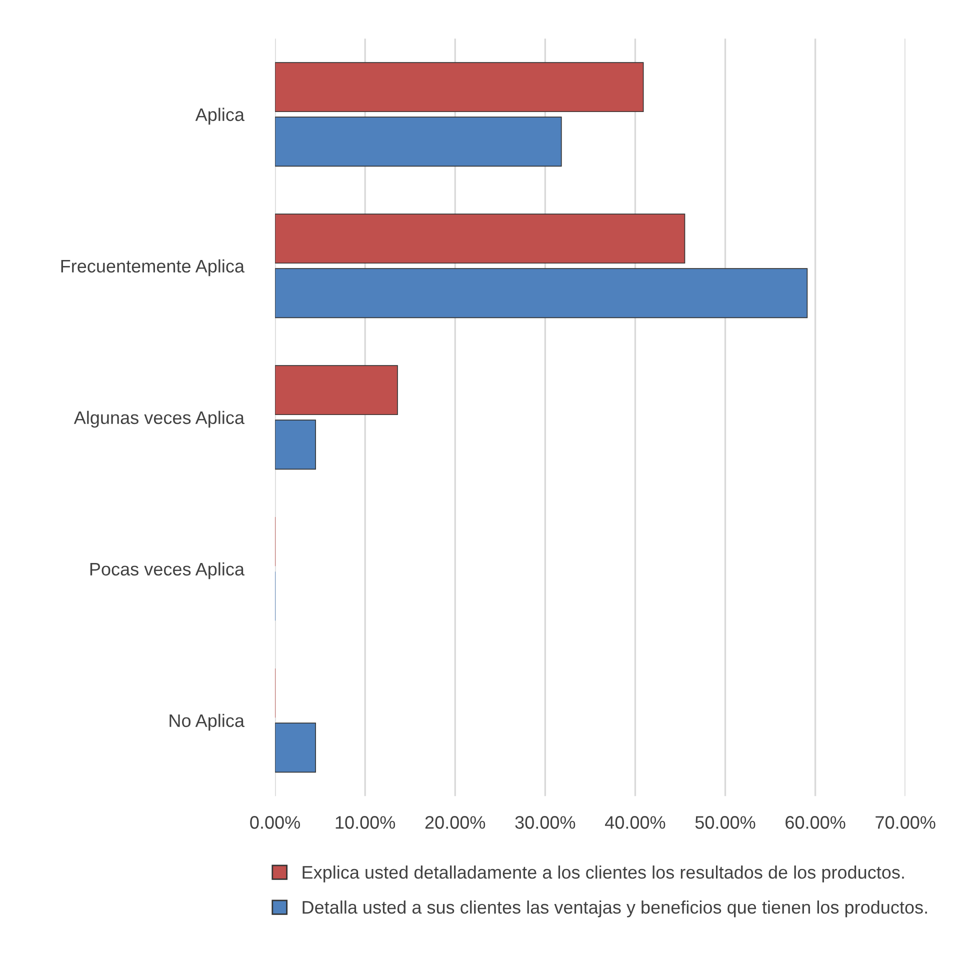  I want to click on y-tick-label: Frecuentemente Aplica, so click(152, 267).